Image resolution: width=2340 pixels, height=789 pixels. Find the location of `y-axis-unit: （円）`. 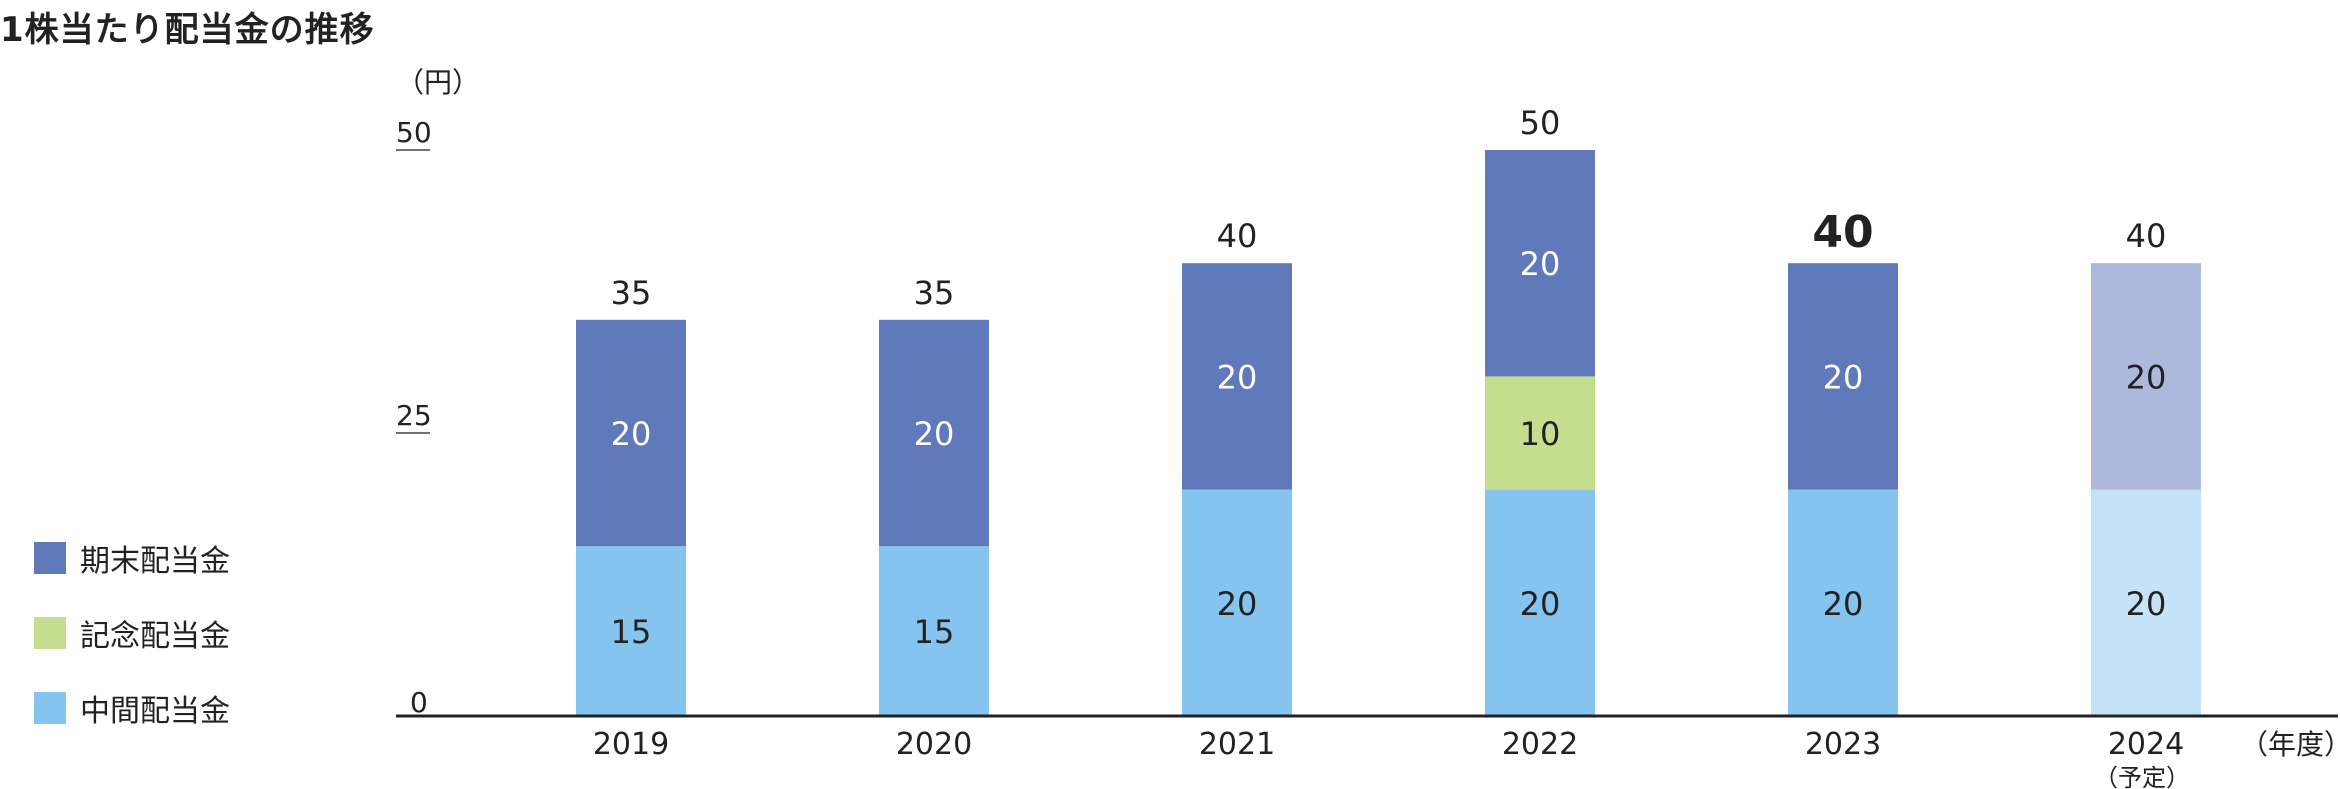

y-axis-unit: （円） is located at coordinates (438, 82).